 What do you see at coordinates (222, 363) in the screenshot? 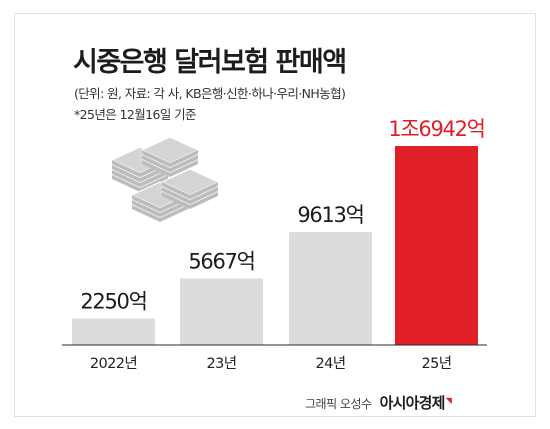
I see `category-label-2: 23년` at bounding box center [222, 363].